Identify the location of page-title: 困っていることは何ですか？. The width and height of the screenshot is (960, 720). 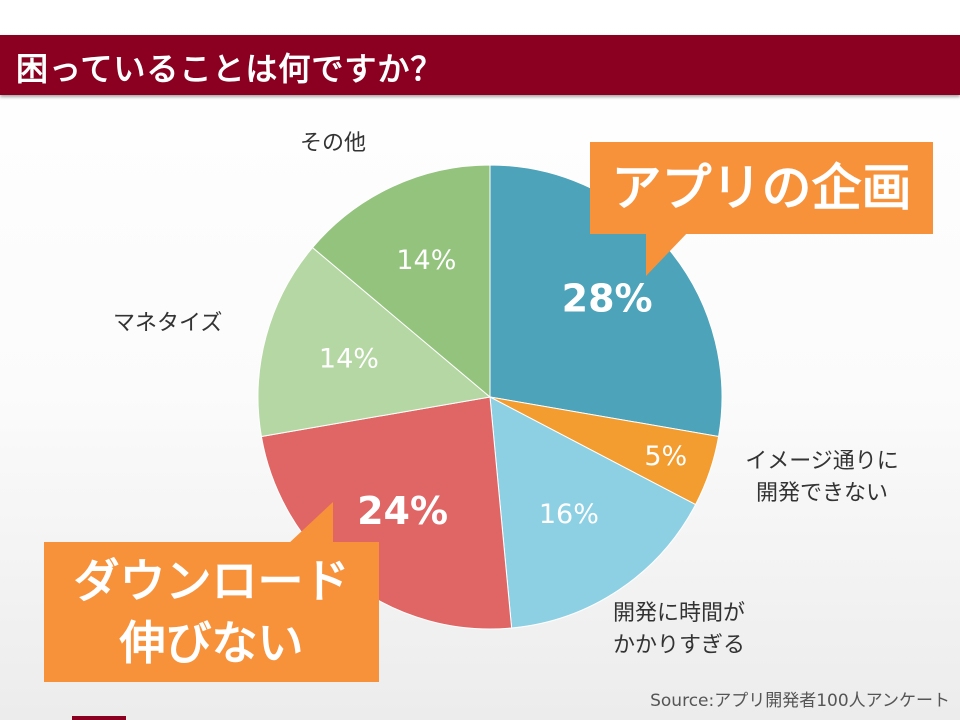
(230, 69).